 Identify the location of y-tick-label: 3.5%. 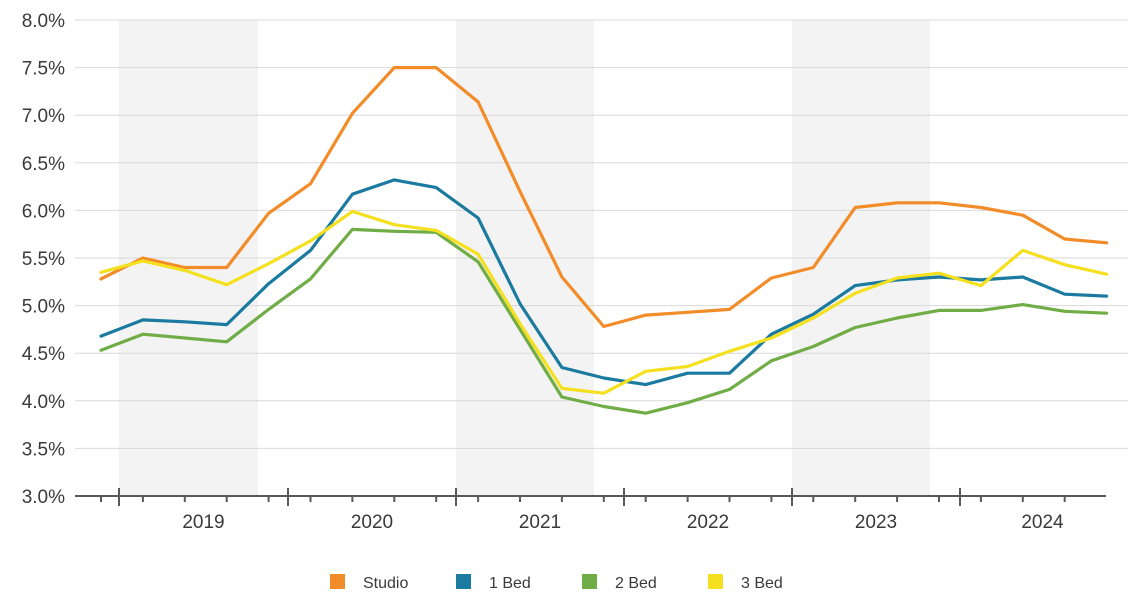
(43, 449).